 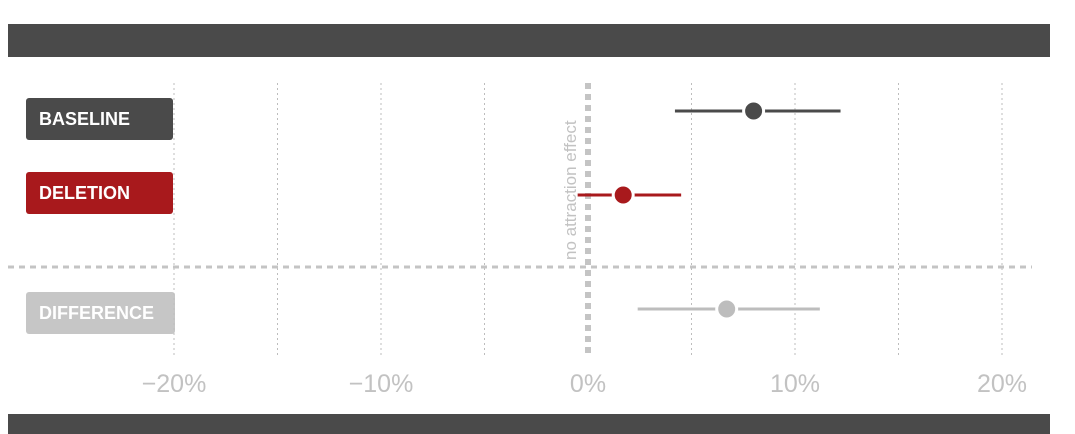 I want to click on bottom-banner, so click(x=529, y=424).